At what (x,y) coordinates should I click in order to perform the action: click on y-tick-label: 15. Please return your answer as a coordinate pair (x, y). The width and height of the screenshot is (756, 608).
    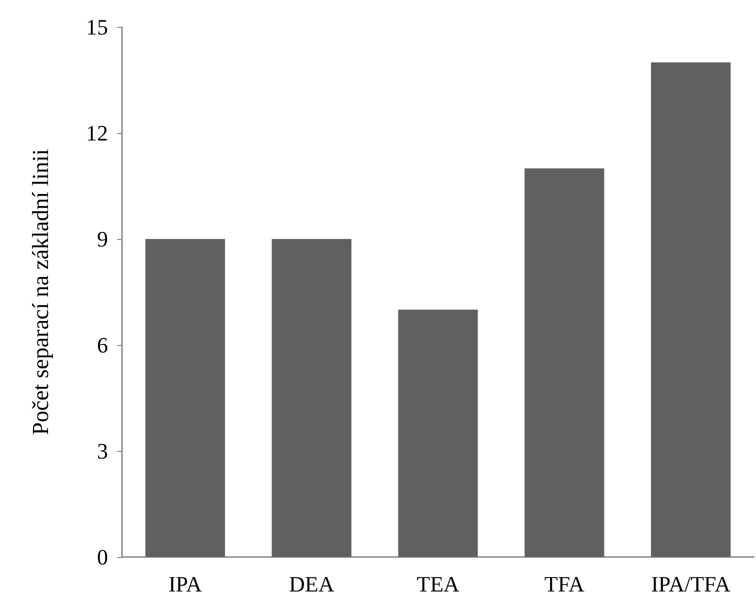
    Looking at the image, I should click on (97, 27).